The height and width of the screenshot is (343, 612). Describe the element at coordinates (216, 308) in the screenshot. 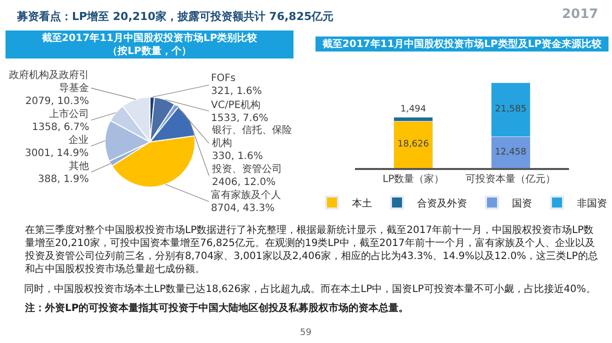

I see `text: 注：外资LP的可投资本量指其可投资于中国大陆地区创投及私募股权市场的资本总量。` at that location.